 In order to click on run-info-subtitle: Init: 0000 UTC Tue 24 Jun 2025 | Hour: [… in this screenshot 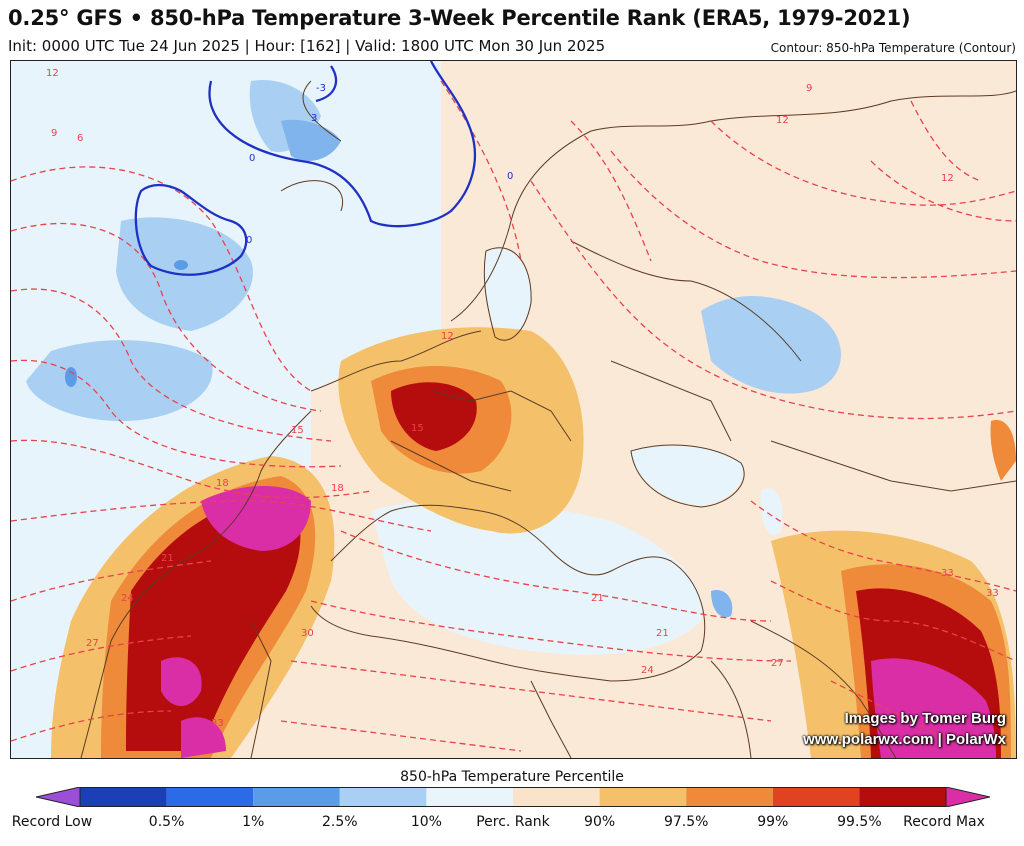, I will do `click(307, 46)`.